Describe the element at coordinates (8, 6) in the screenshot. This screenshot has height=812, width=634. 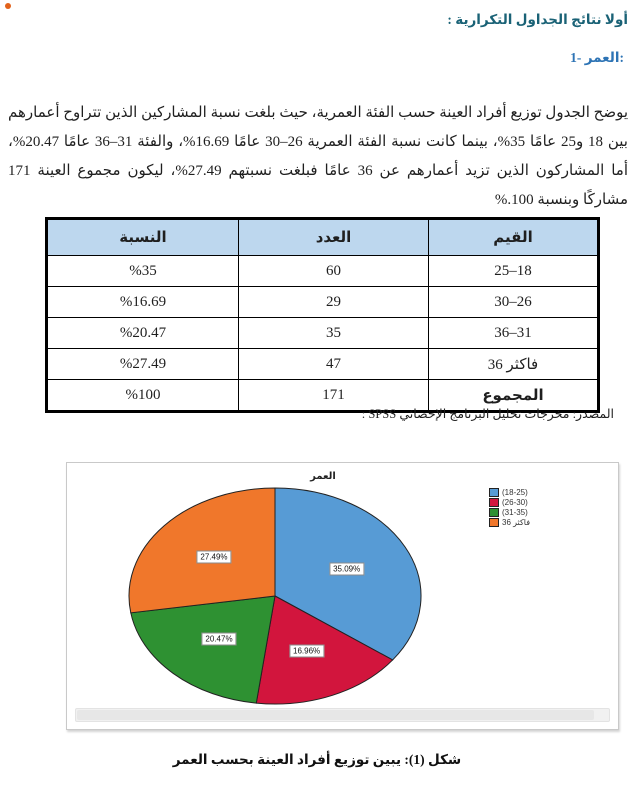
I see `orange-bullet-dot` at that location.